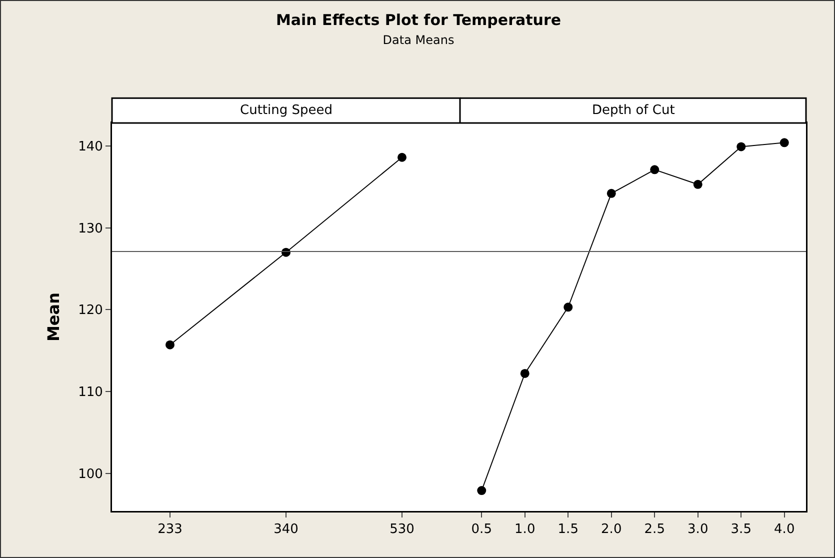 The width and height of the screenshot is (835, 558). What do you see at coordinates (633, 110) in the screenshot?
I see `text: Depth of Cut` at bounding box center [633, 110].